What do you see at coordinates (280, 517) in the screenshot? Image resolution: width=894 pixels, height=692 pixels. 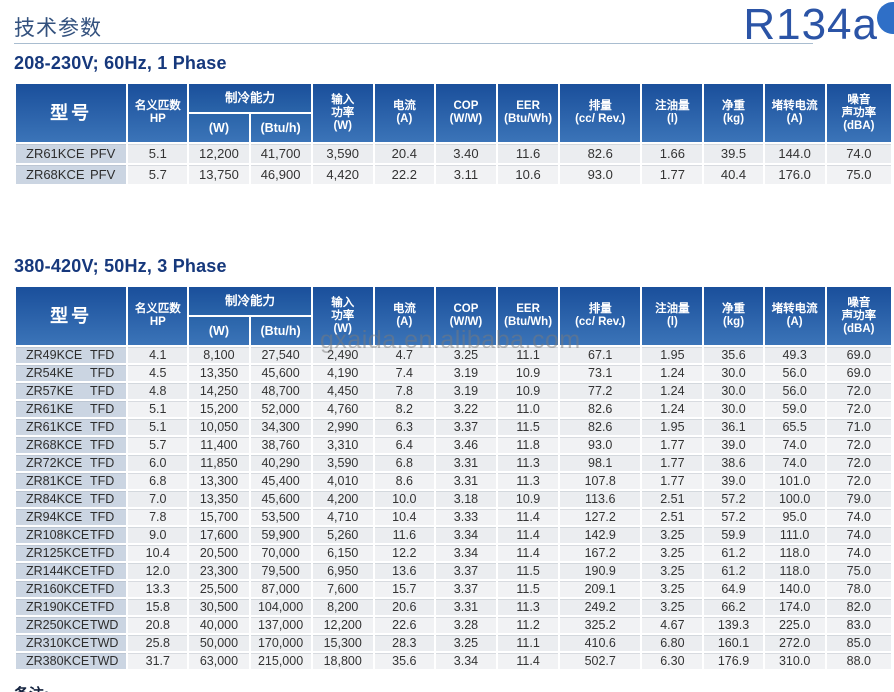 I see `value-cell: 53,500` at bounding box center [280, 517].